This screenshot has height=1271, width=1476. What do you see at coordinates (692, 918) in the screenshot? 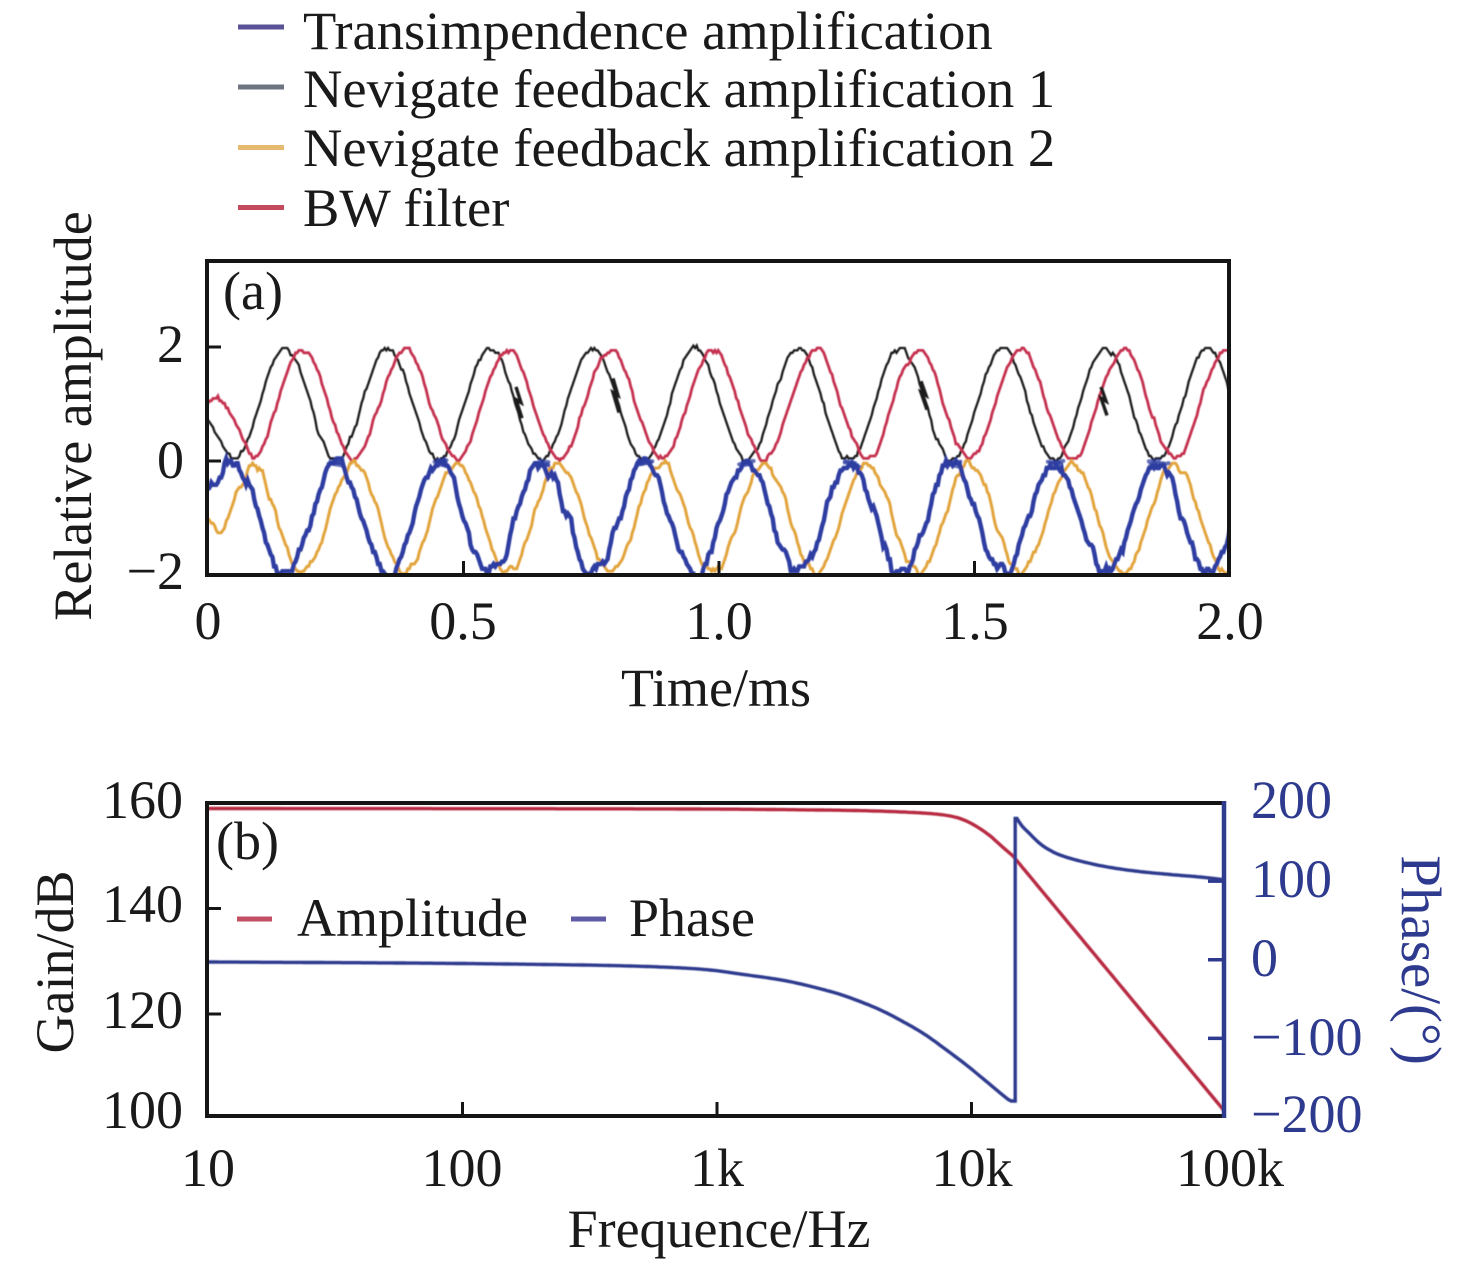
I see `svg-text: Phase` at bounding box center [692, 918].